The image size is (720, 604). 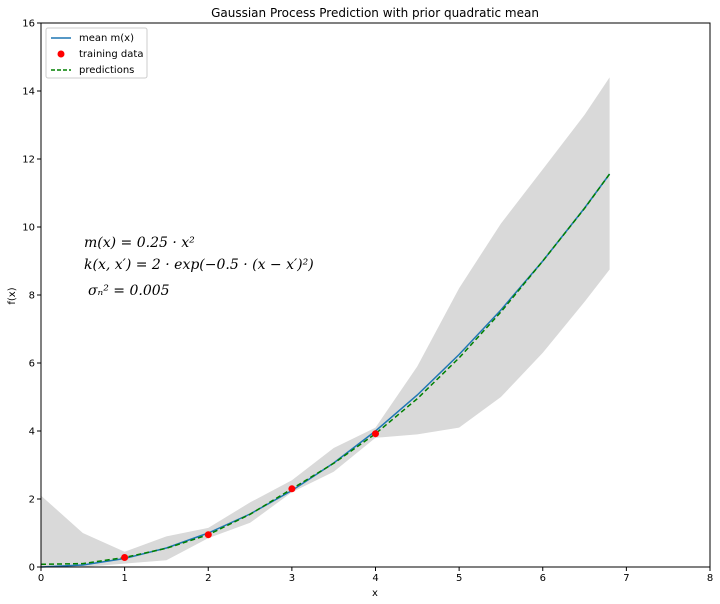 I want to click on x-tick-label: 4, so click(x=375, y=578).